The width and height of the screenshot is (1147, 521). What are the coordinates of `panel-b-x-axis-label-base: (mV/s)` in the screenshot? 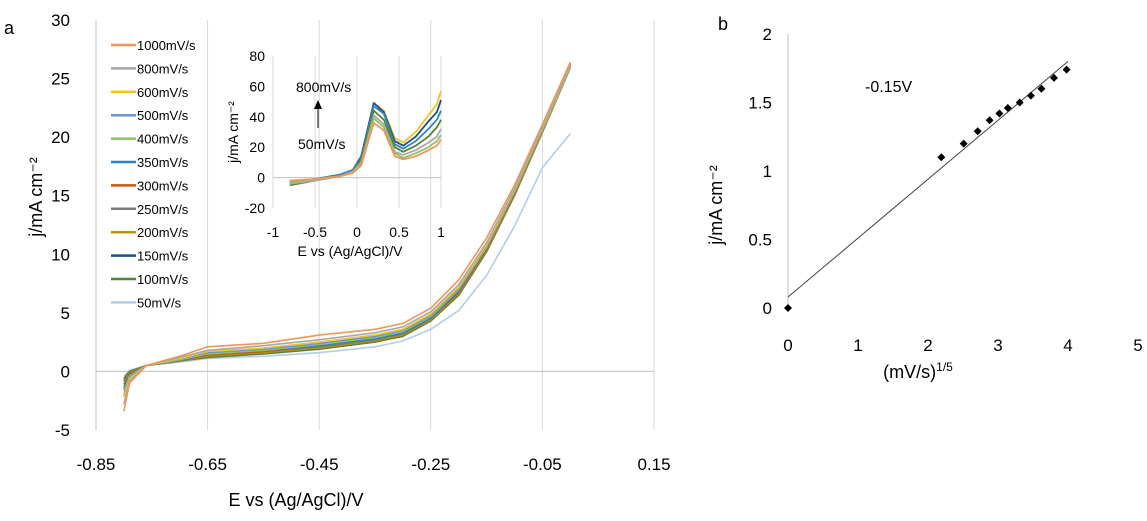 It's located at (909, 372).